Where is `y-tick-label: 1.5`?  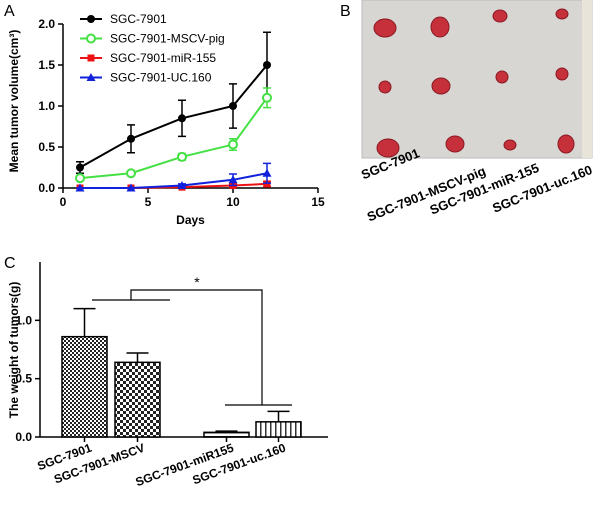
y-tick-label: 1.5 is located at coordinates (46, 65).